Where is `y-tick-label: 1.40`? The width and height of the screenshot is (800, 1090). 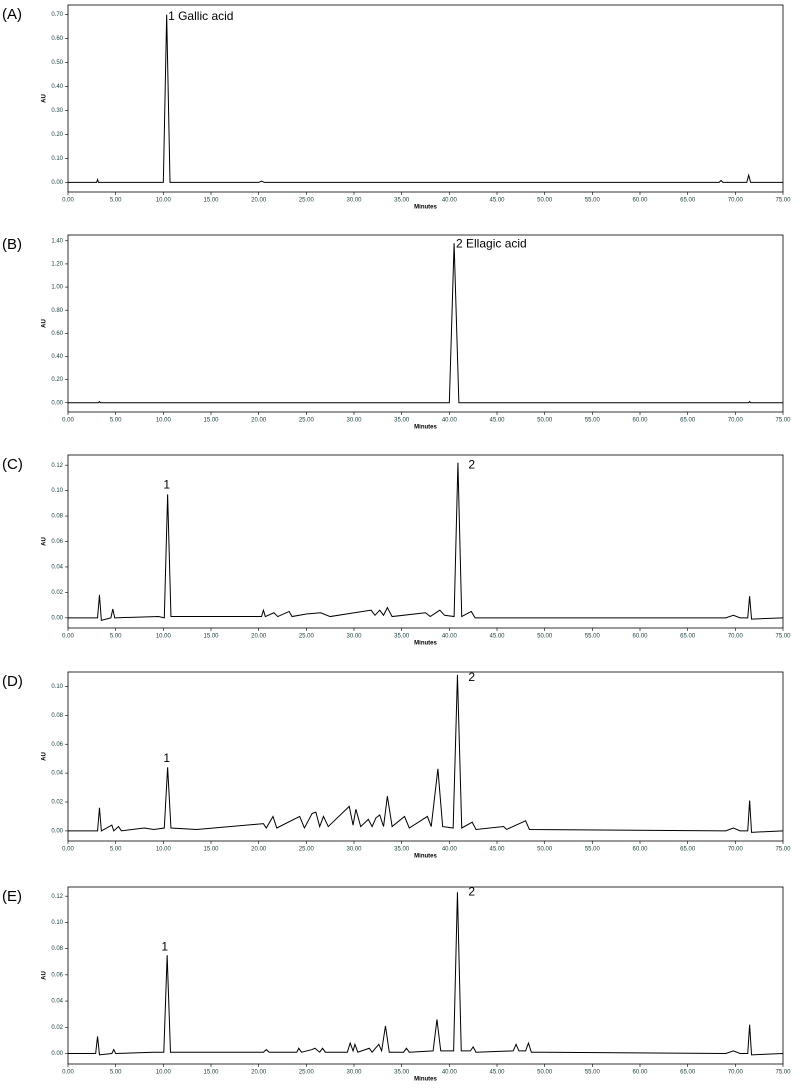
y-tick-label: 1.40 is located at coordinates (57, 241).